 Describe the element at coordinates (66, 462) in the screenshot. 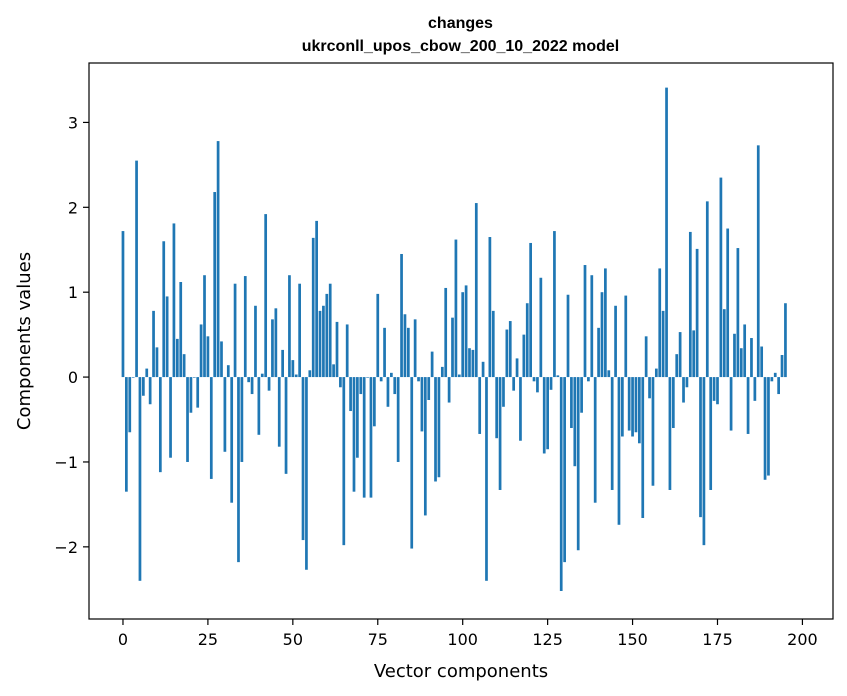

I see `y-tick-label: −1` at that location.